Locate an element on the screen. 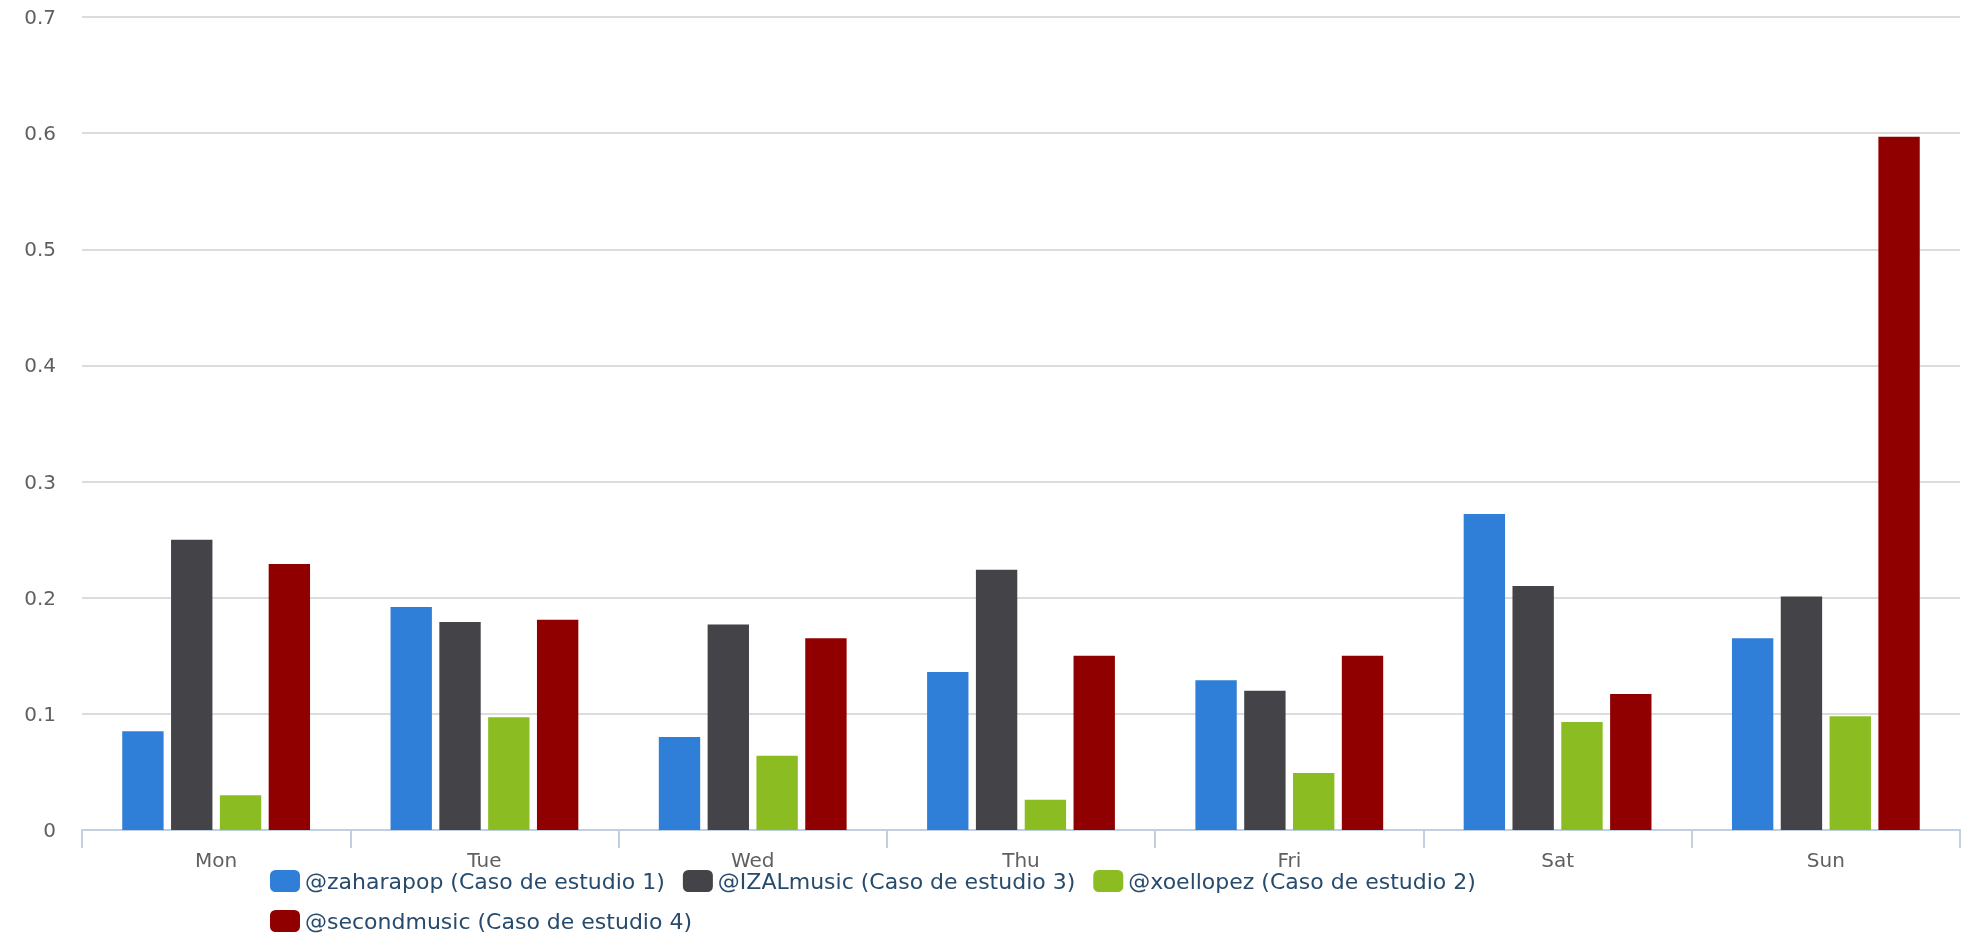 The width and height of the screenshot is (1968, 951). x-tick-label: Mon is located at coordinates (216, 860).